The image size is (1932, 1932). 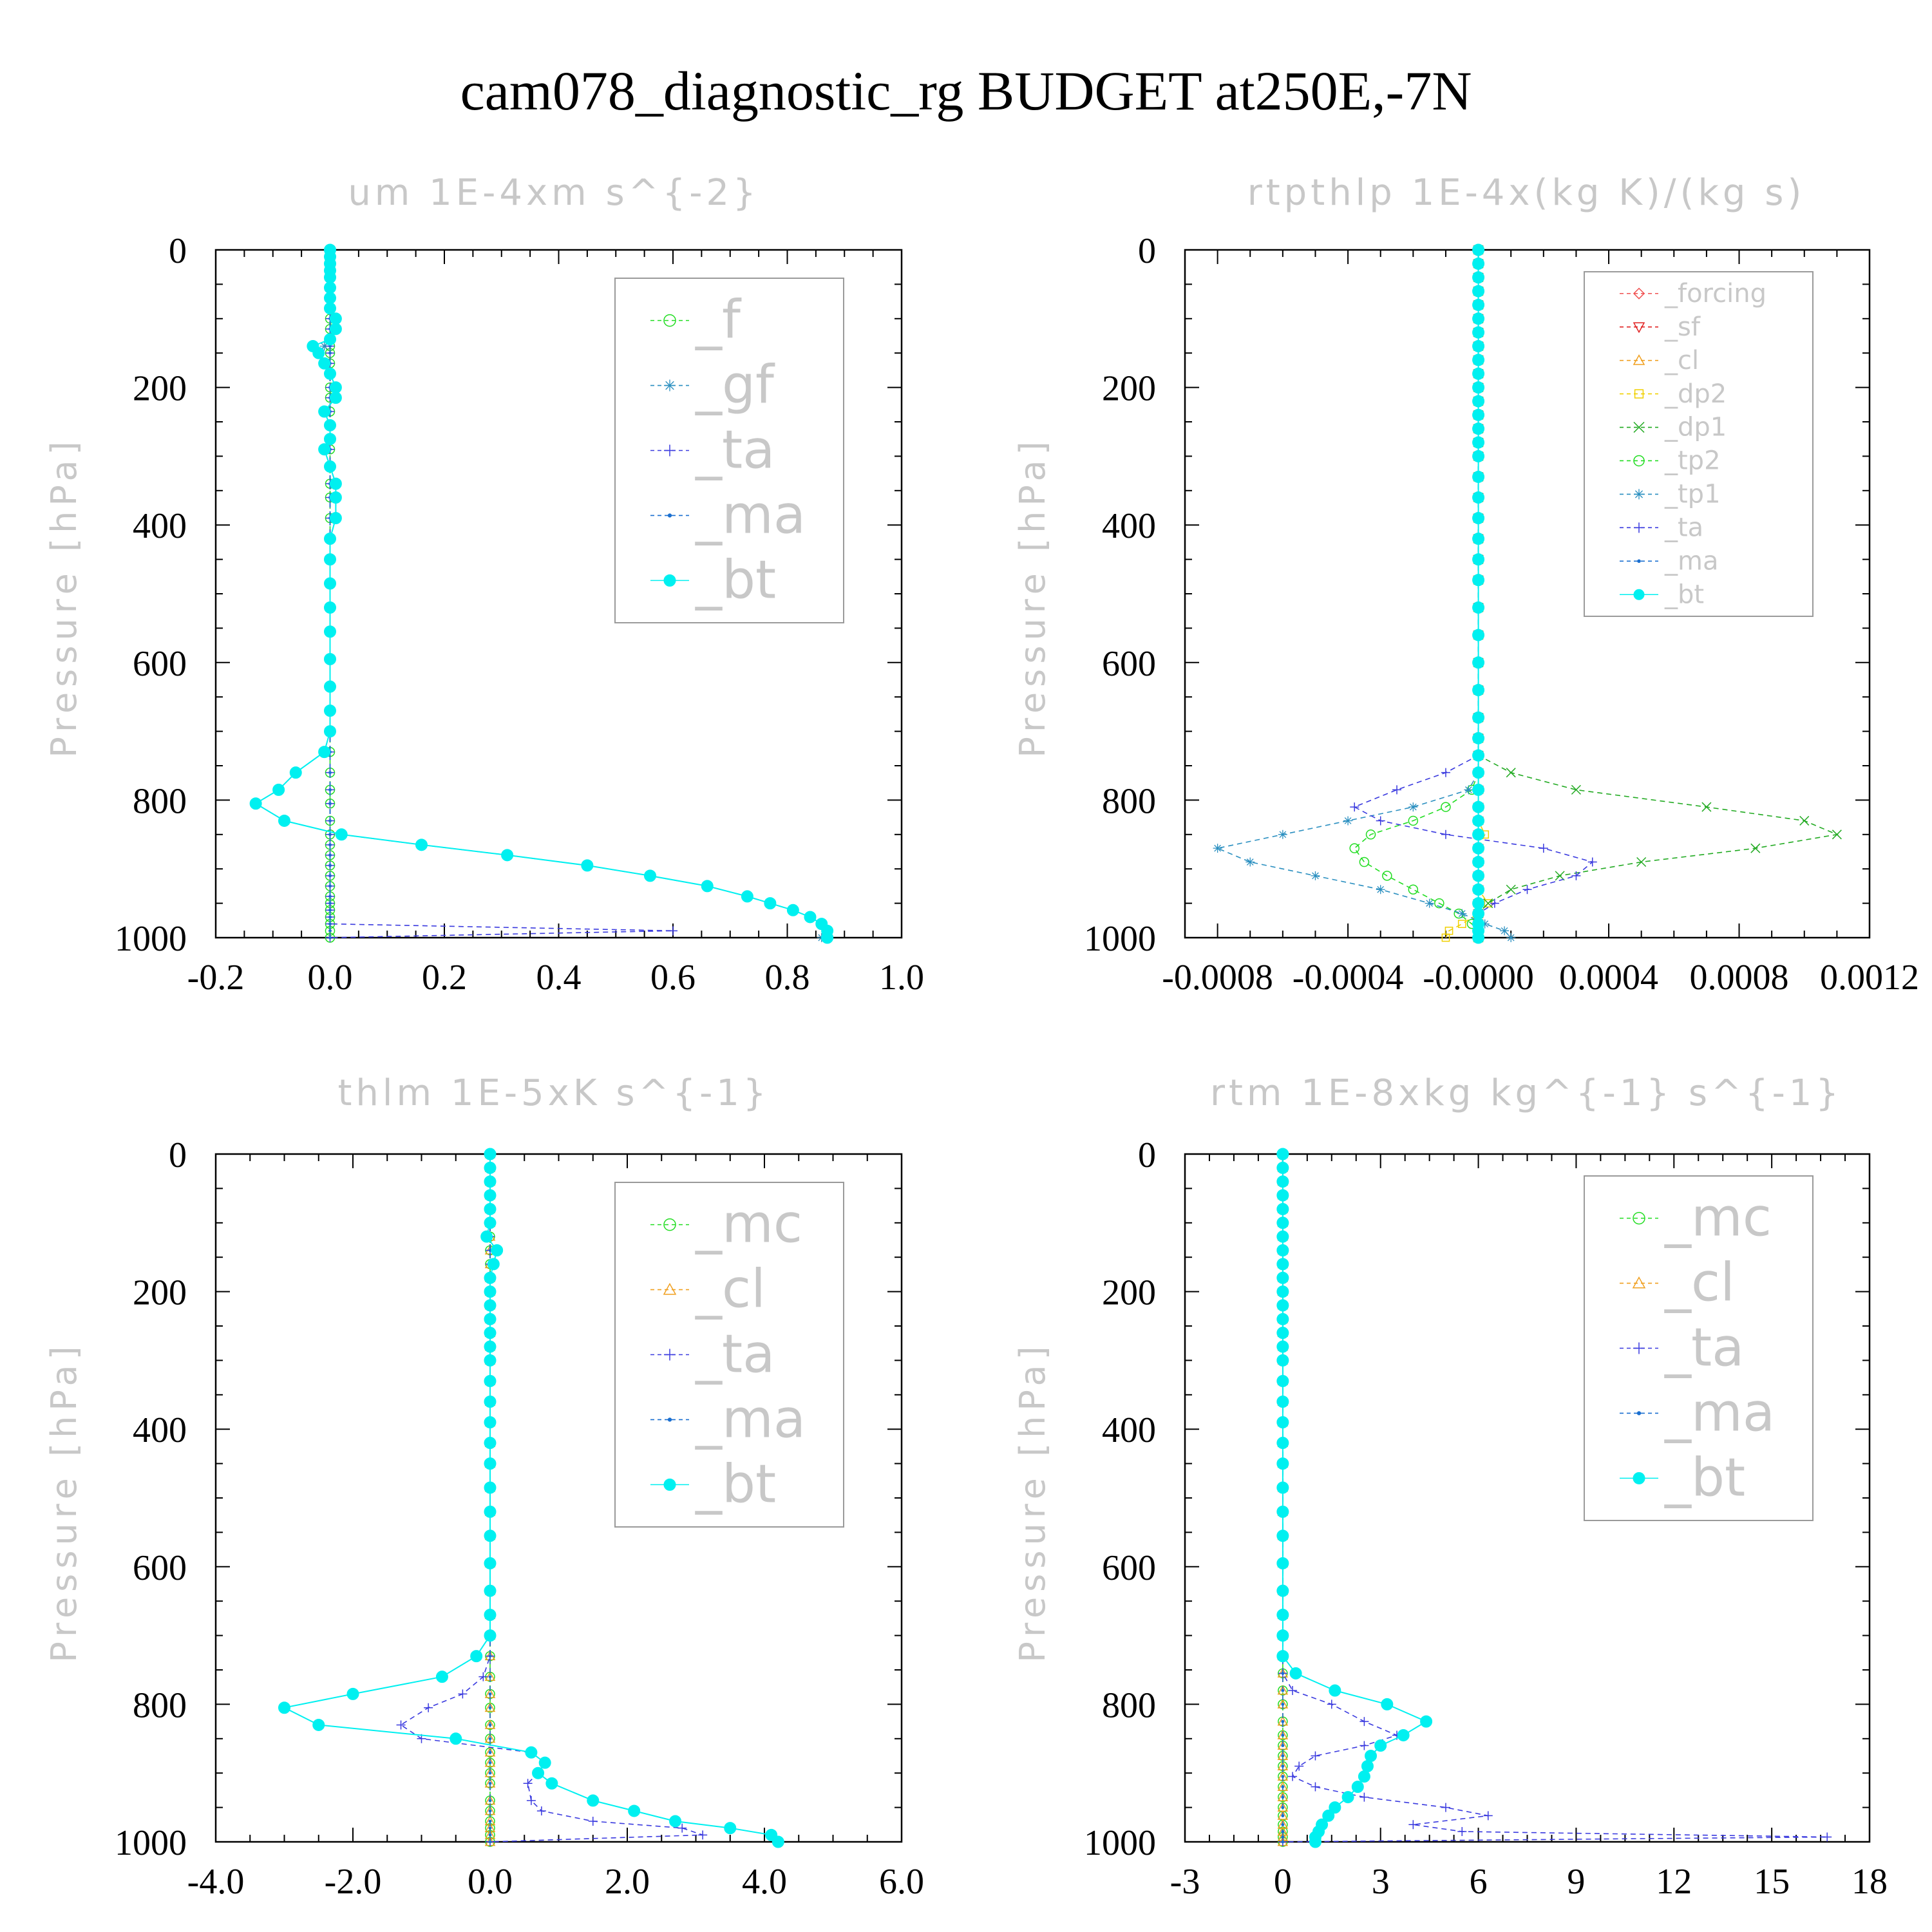 I want to click on y-tick-label: 400, so click(x=160, y=1430).